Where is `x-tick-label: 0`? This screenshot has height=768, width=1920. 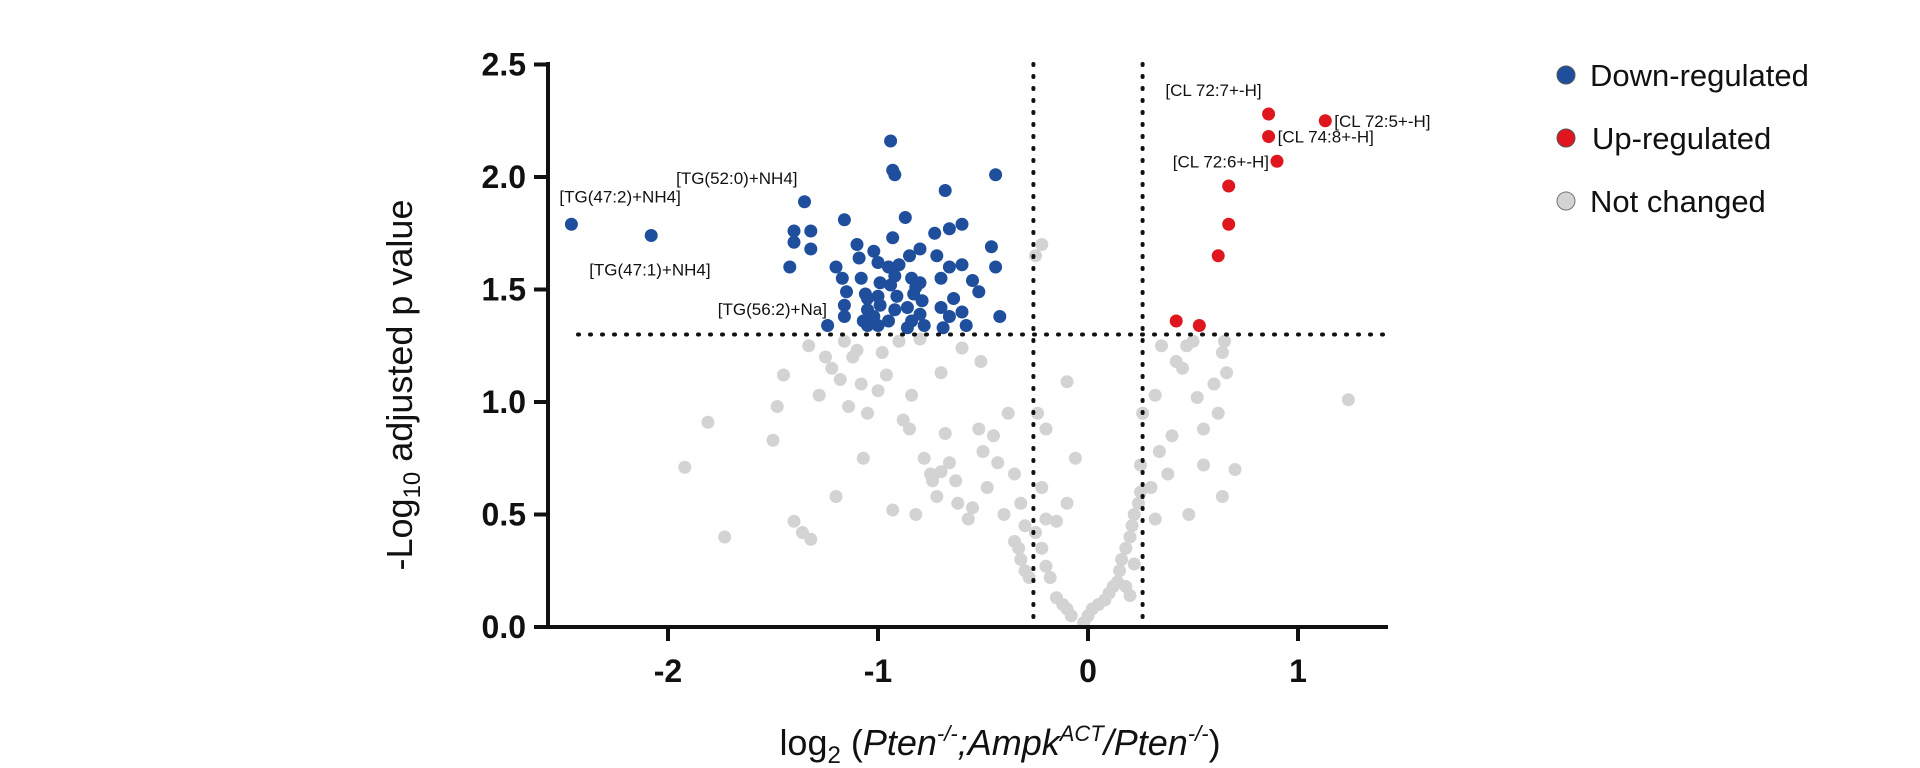 x-tick-label: 0 is located at coordinates (1088, 671).